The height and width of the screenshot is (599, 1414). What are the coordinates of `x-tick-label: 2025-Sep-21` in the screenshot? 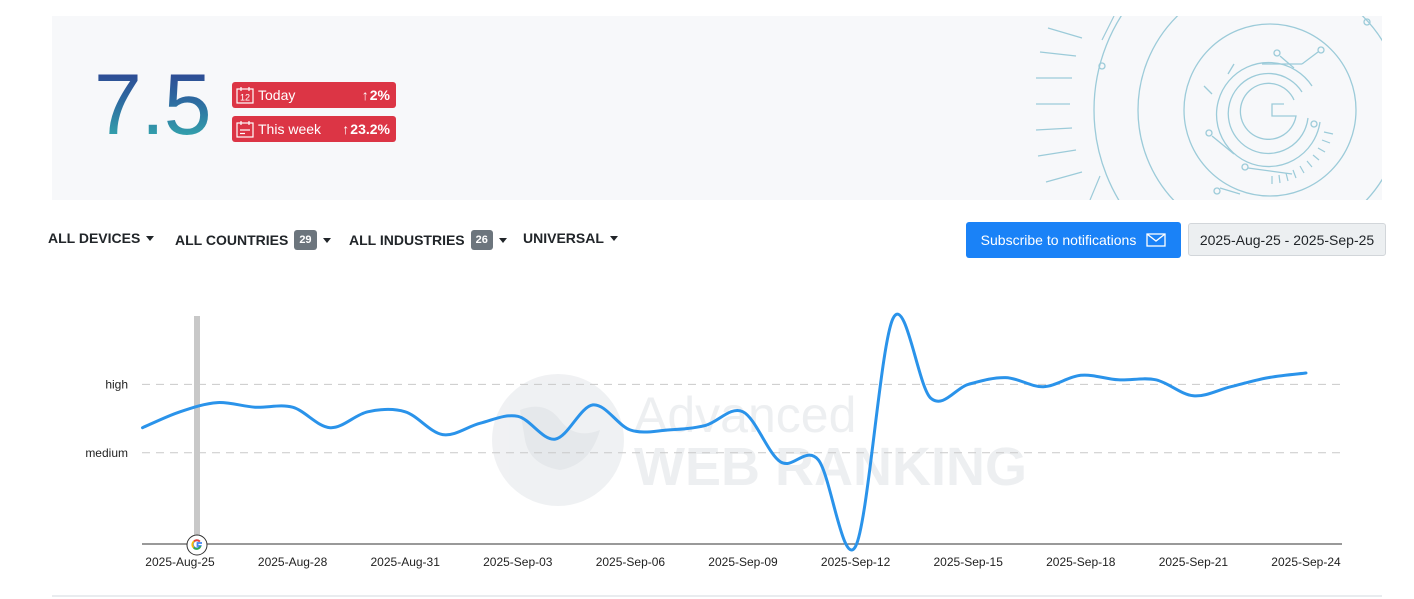 It's located at (1194, 562).